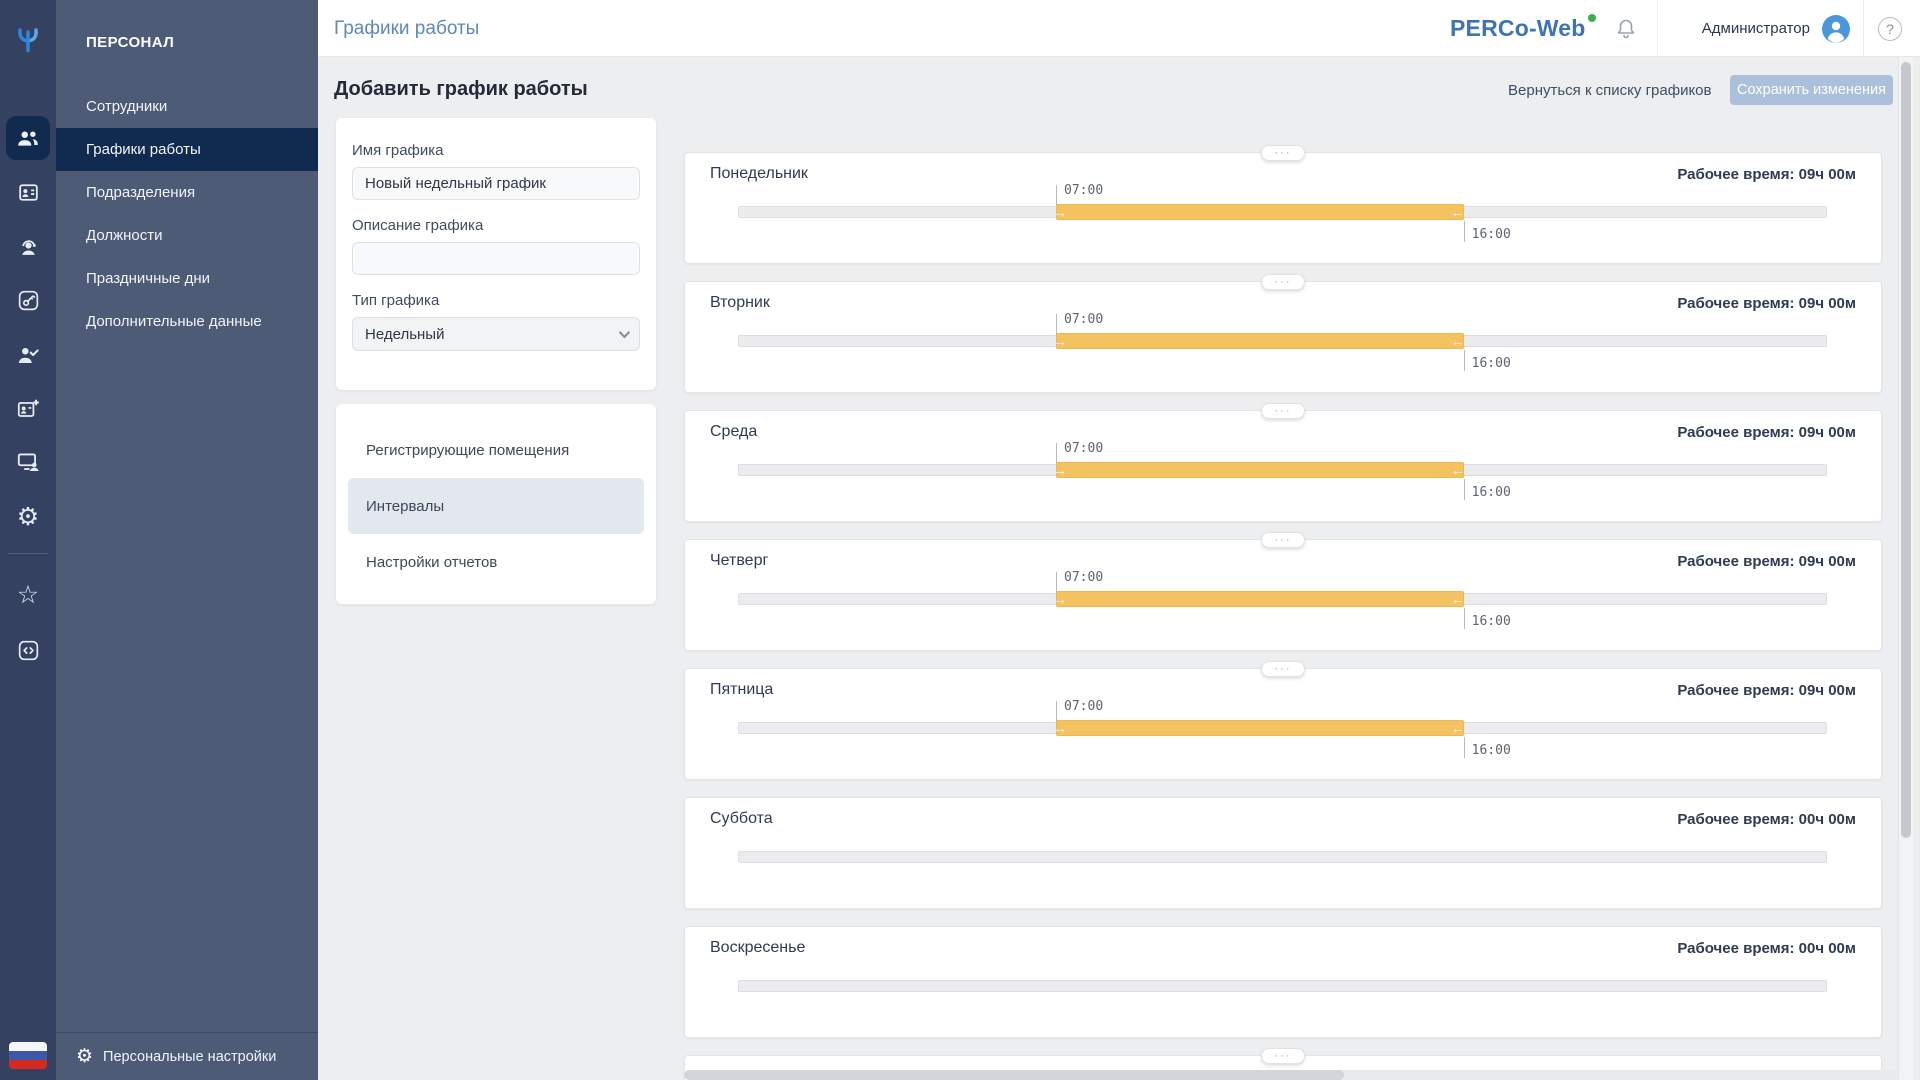 Image resolution: width=1920 pixels, height=1080 pixels. I want to click on notifications-bell-icon, so click(1626, 29).